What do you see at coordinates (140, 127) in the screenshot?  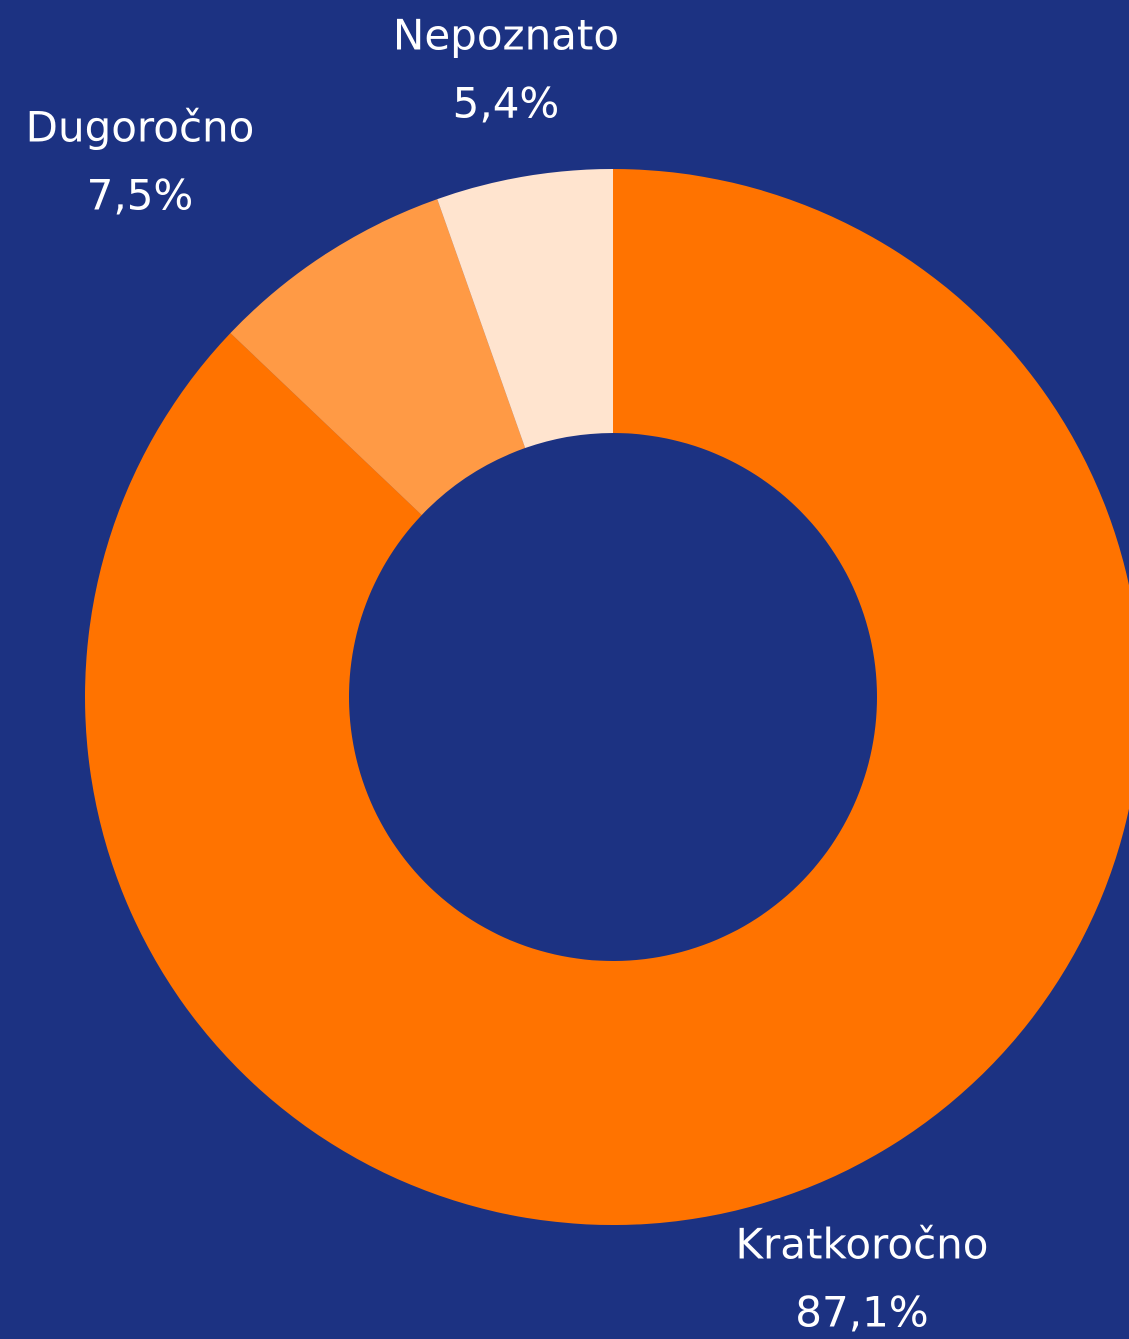 I see `segment-label: Dugoročno` at bounding box center [140, 127].